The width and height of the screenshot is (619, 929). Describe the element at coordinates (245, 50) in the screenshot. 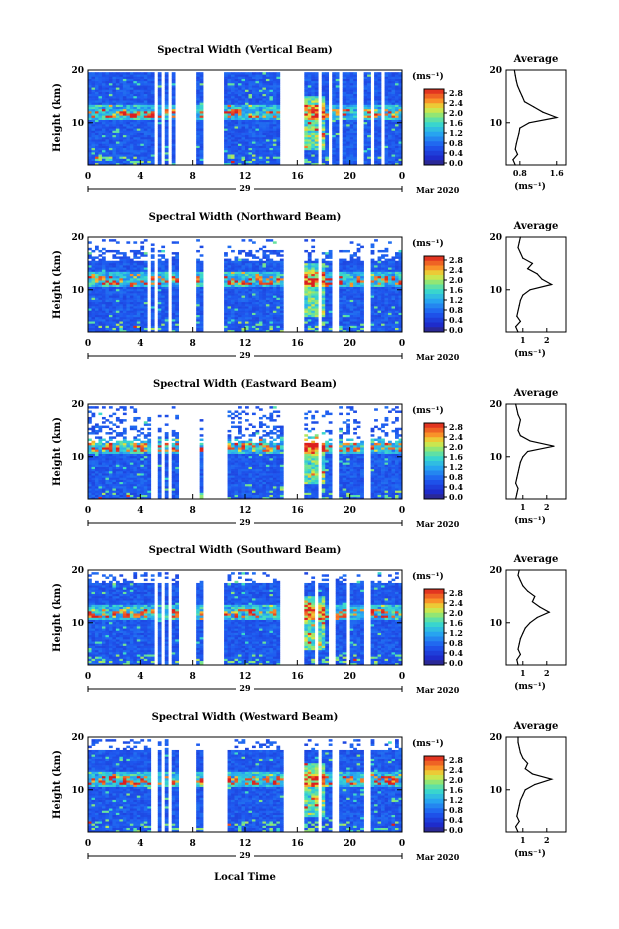

I see `panel-title: Spectral Width (Vertical Beam)` at that location.